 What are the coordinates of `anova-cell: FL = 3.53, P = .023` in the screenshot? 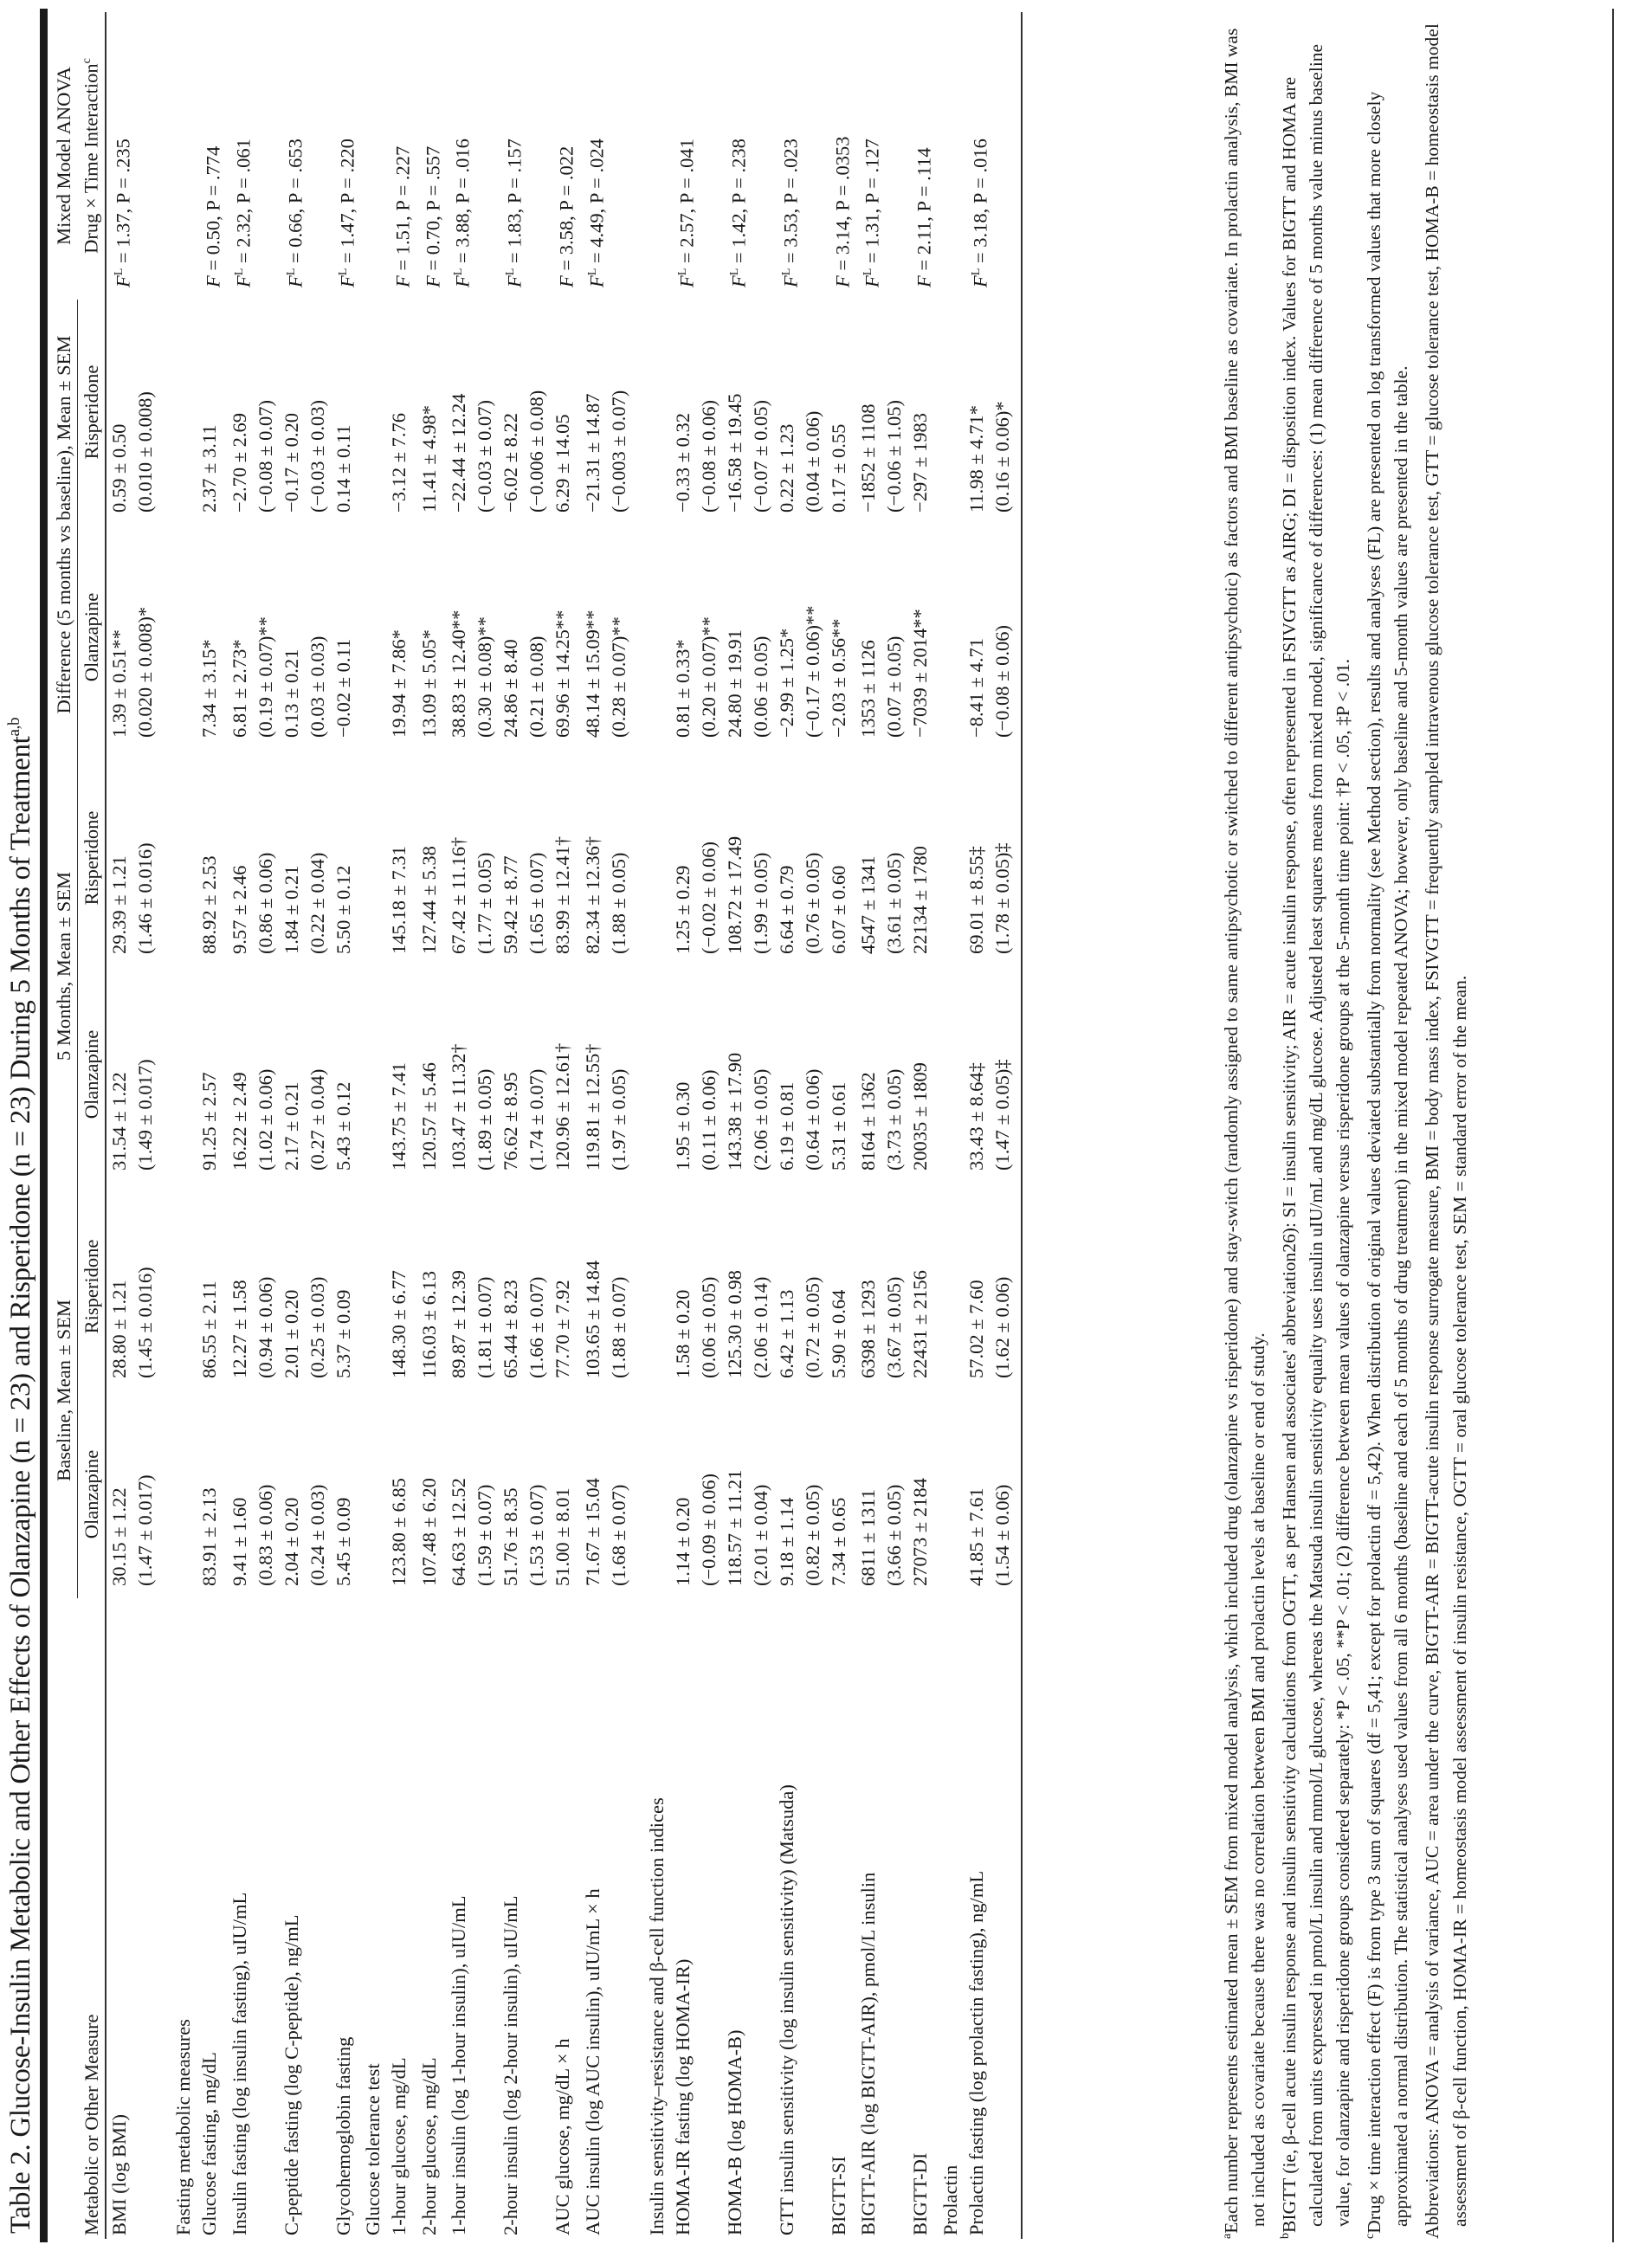 It's located at (800, 156).